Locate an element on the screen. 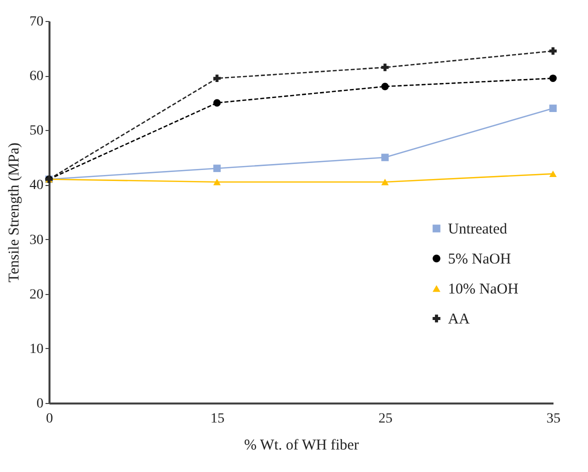  y-tick-label: 10 is located at coordinates (37, 349).